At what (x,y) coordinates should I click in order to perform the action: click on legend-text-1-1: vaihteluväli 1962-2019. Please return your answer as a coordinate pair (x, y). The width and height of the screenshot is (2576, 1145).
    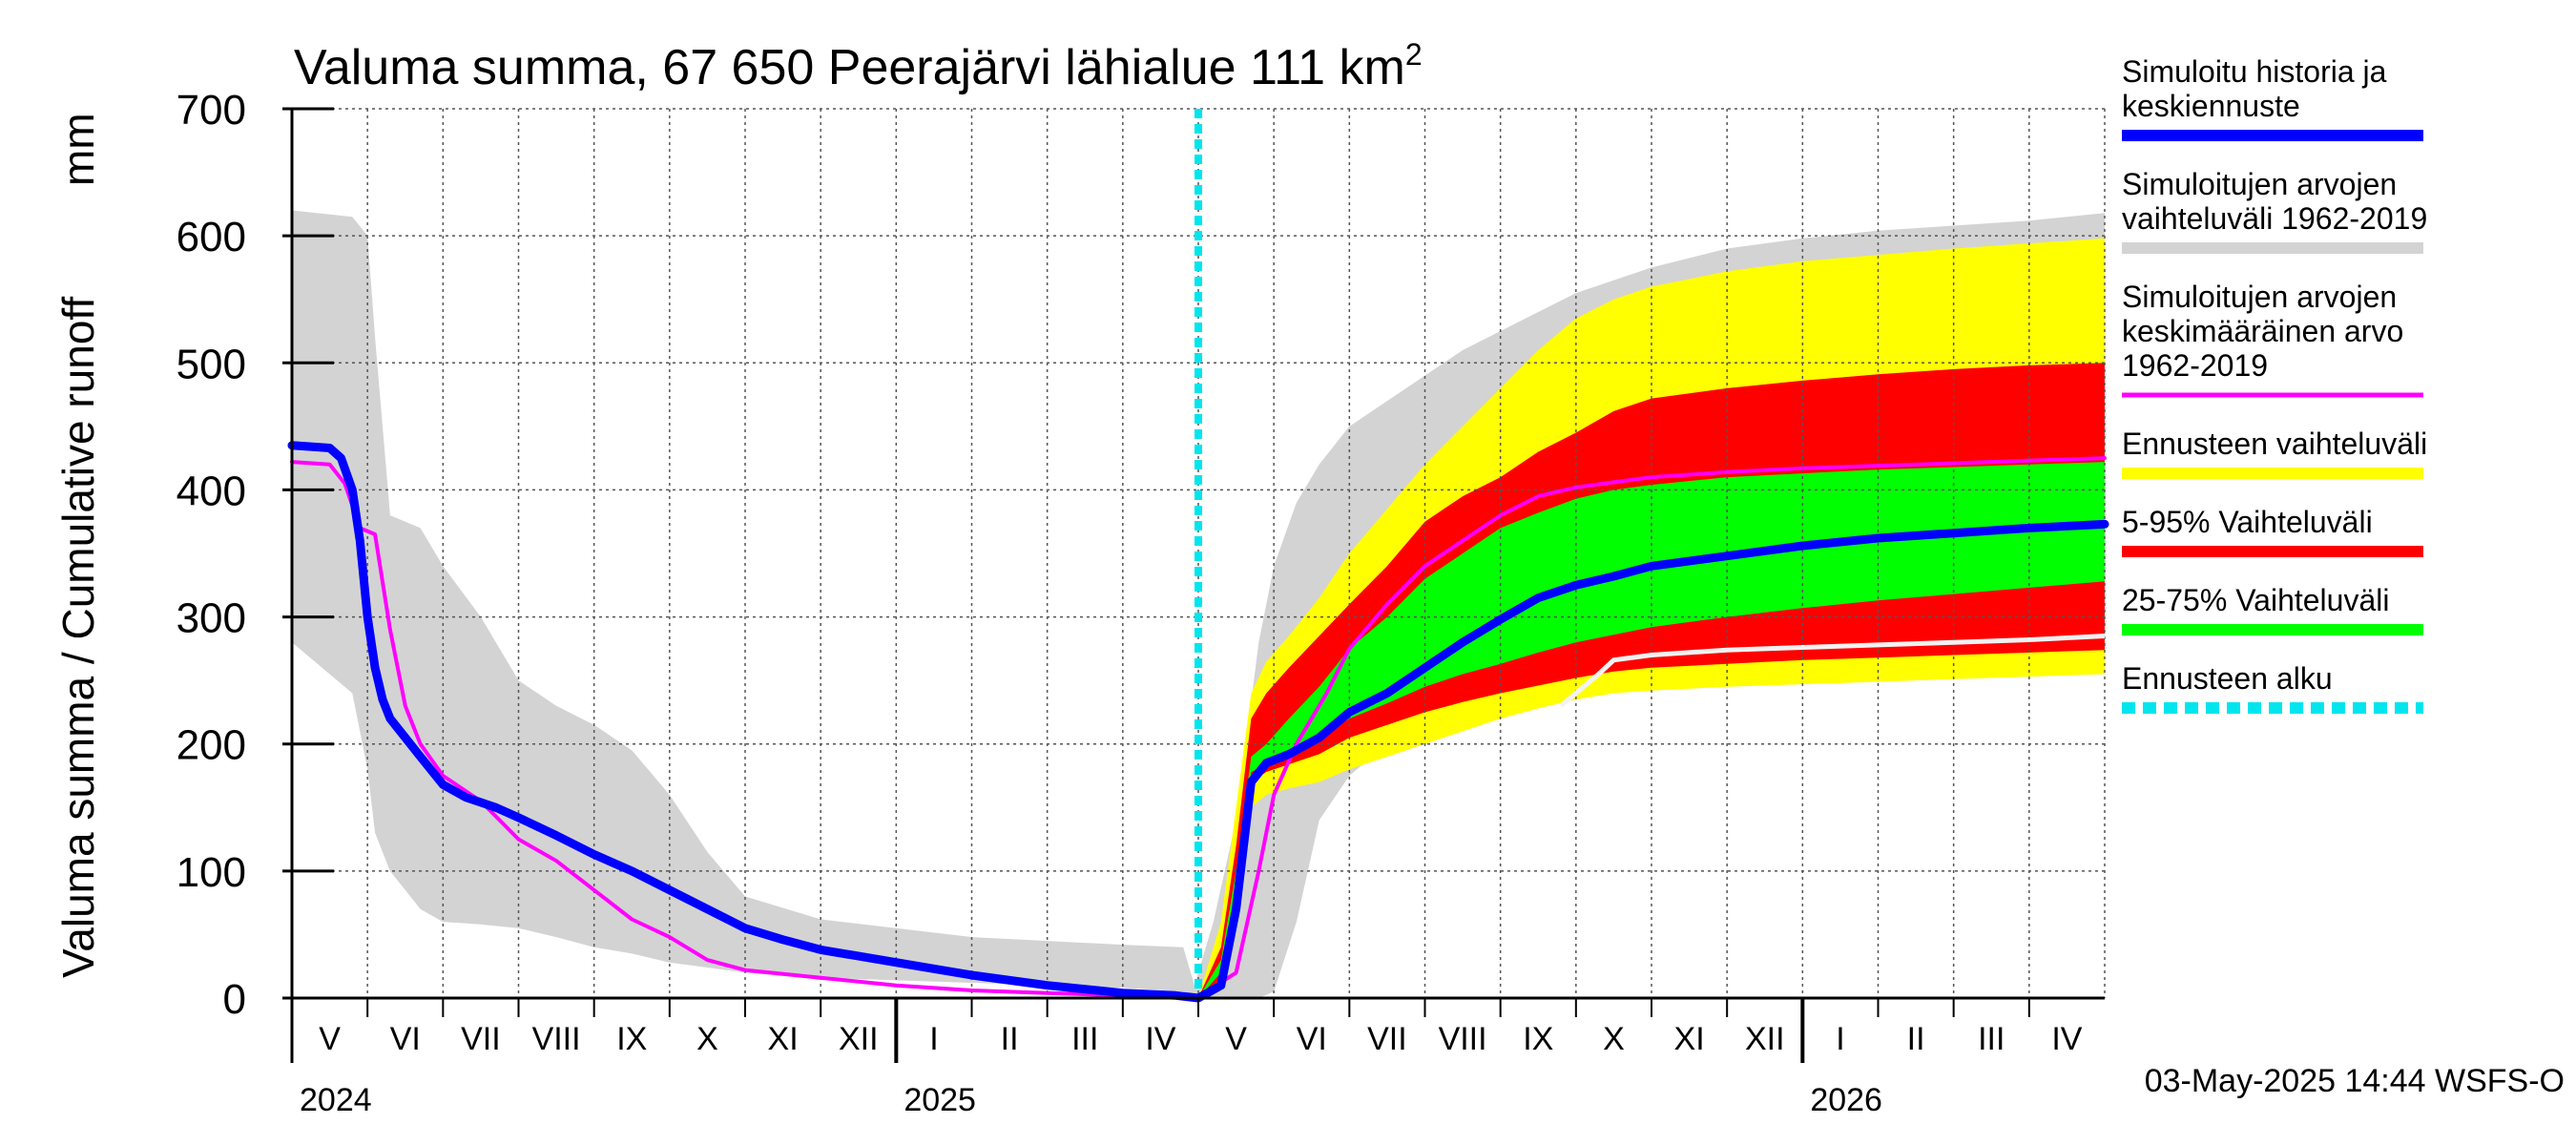
    Looking at the image, I should click on (2274, 219).